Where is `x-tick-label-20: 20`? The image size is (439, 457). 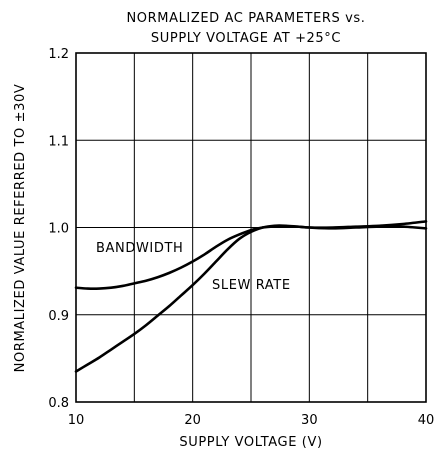 x-tick-label-20: 20 is located at coordinates (192, 420).